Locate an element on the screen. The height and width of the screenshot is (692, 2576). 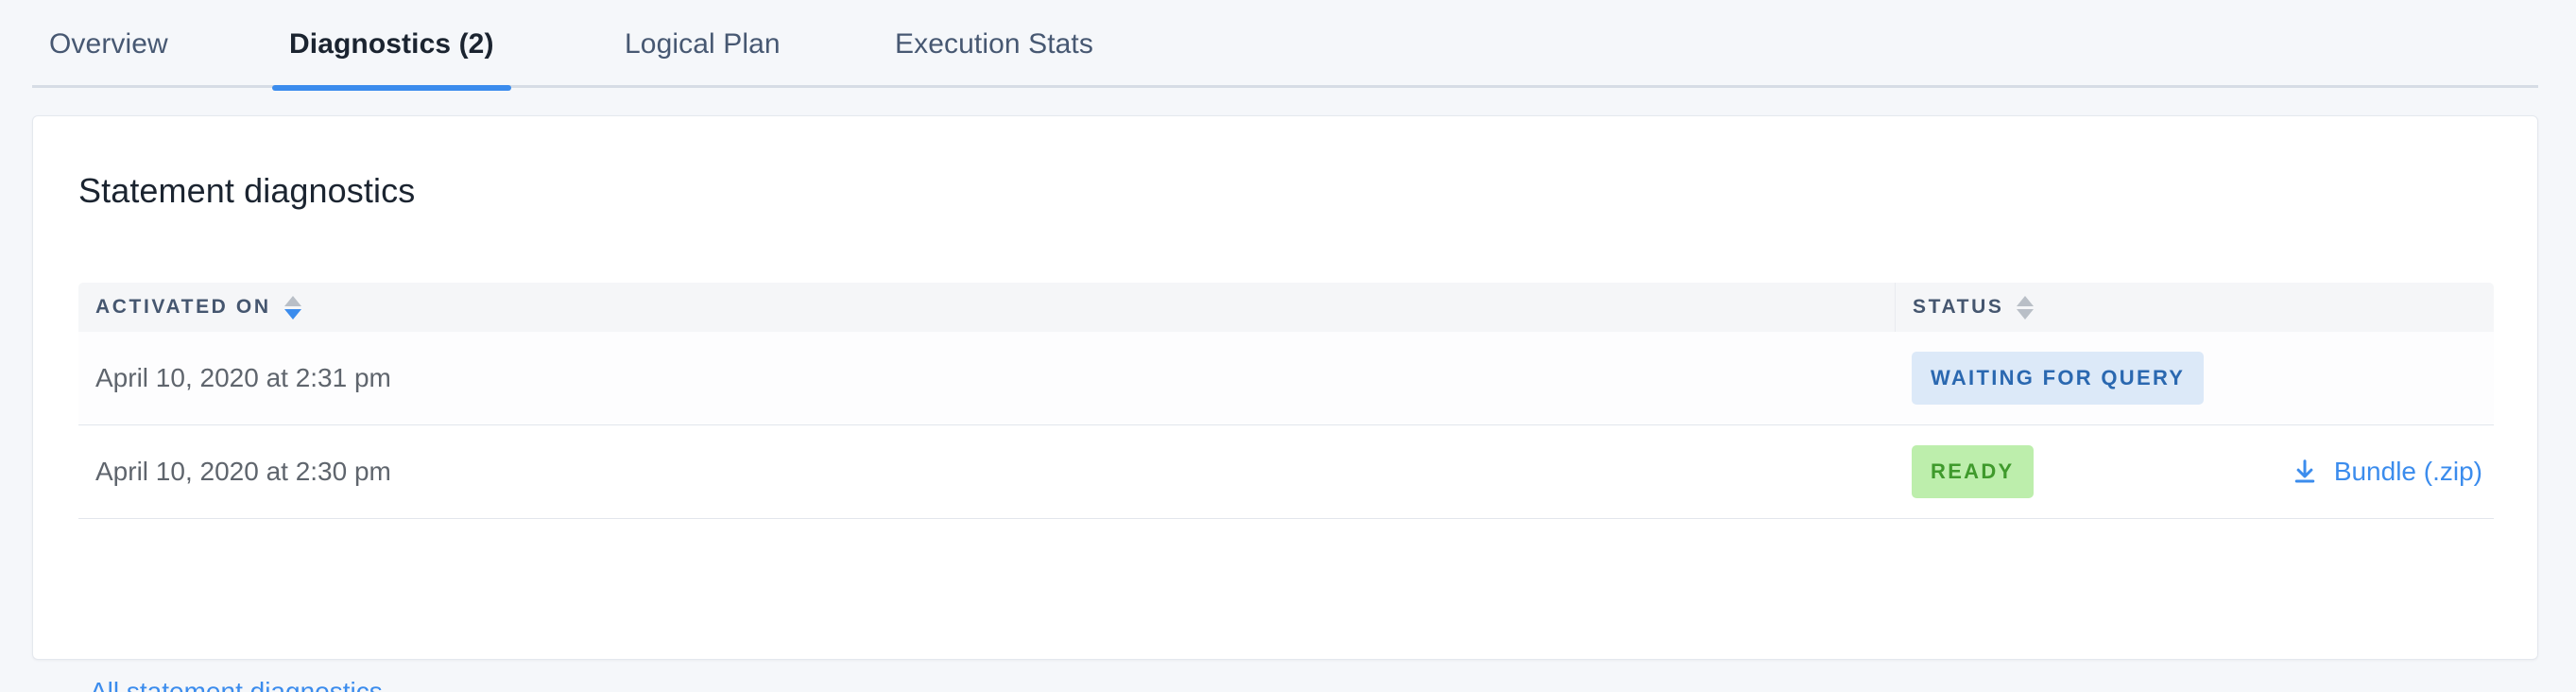
tab-label: Diagnostics (2) is located at coordinates (391, 44).